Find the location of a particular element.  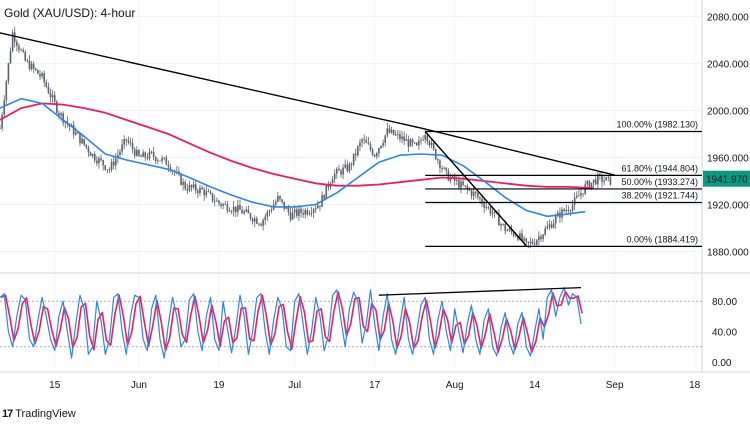

fib-level-label-0: 100.00% (1982.130) is located at coordinates (657, 124).